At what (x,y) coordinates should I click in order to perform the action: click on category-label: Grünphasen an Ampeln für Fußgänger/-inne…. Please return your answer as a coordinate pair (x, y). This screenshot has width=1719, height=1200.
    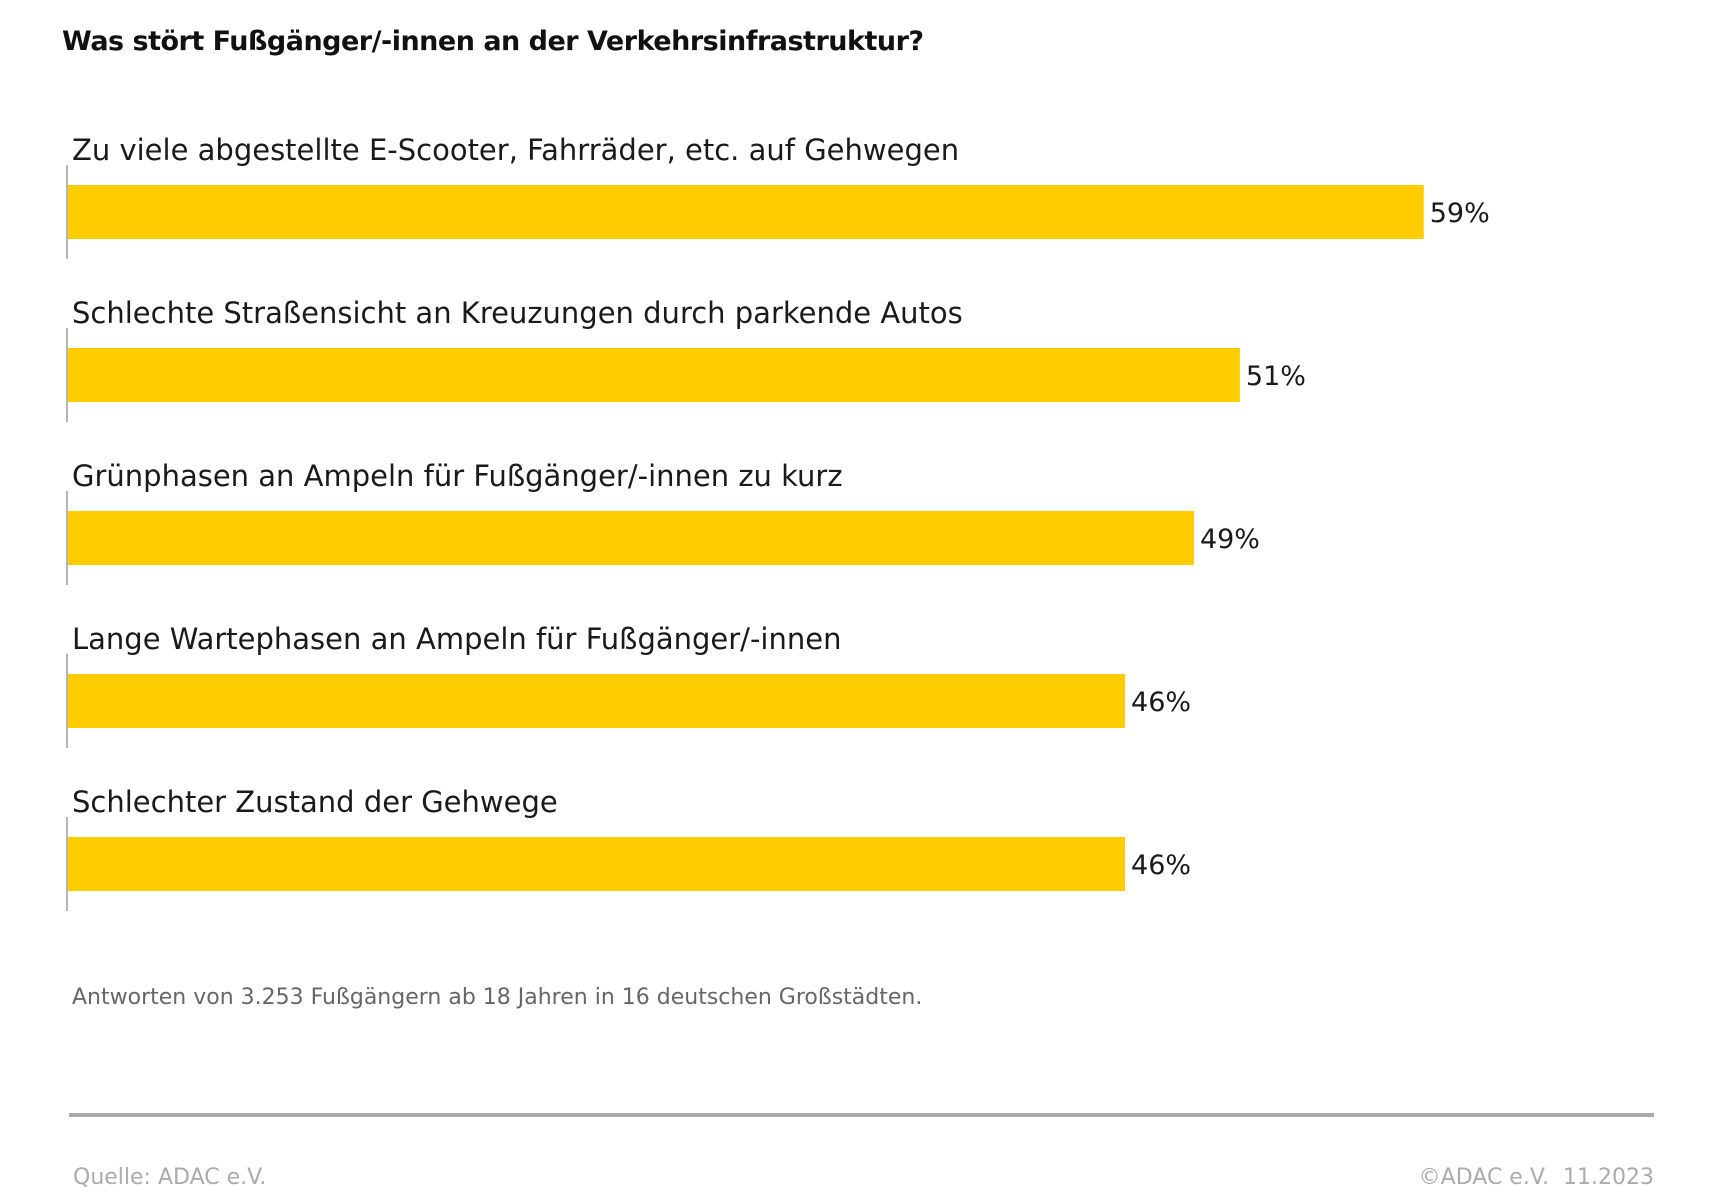
    Looking at the image, I should click on (457, 476).